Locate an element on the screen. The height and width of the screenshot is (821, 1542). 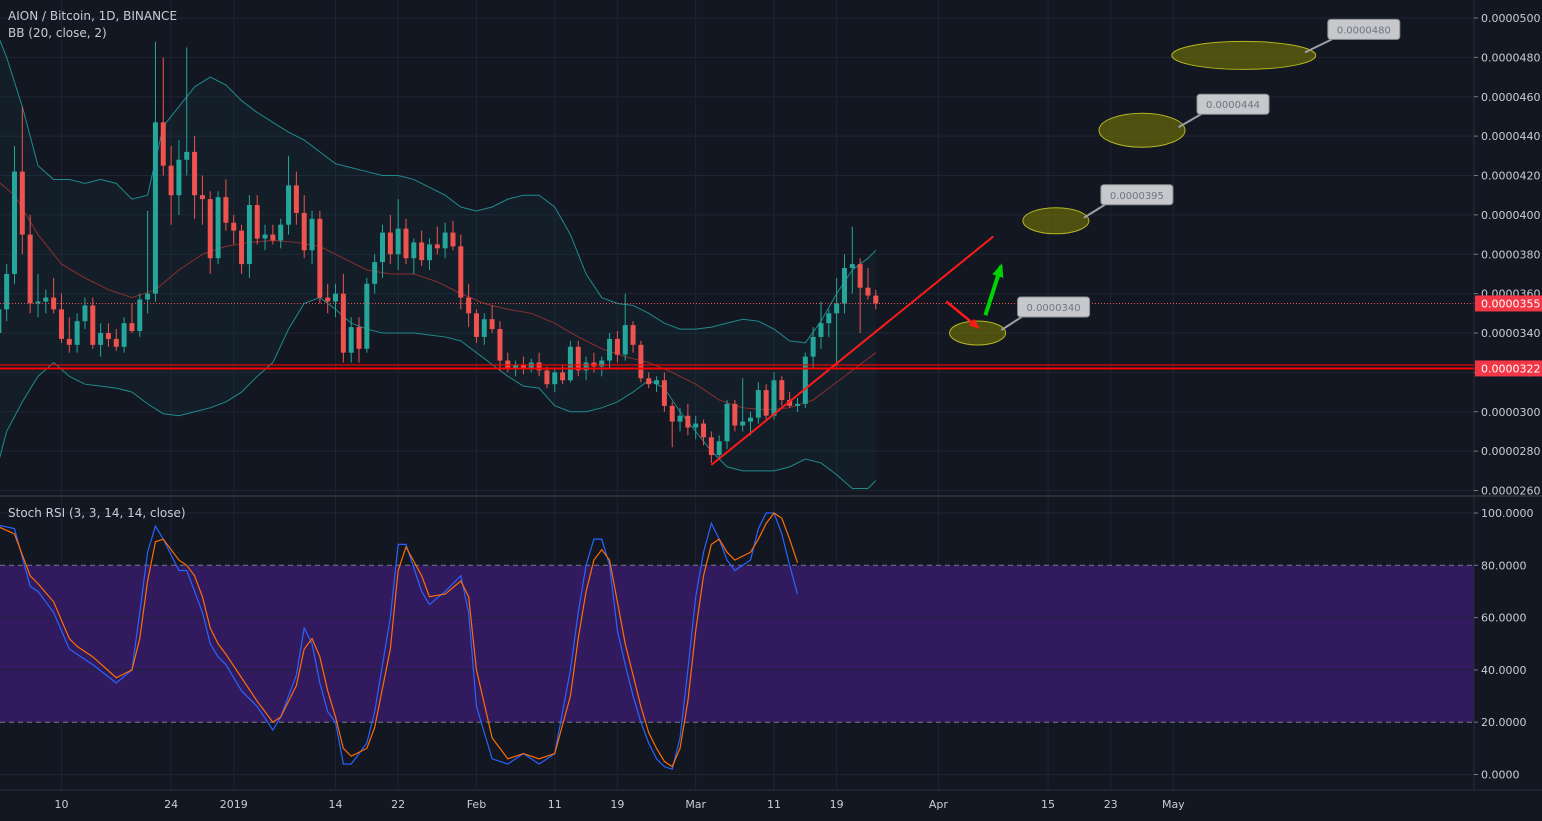
target-price-label: 0.0000340 is located at coordinates (1054, 308).